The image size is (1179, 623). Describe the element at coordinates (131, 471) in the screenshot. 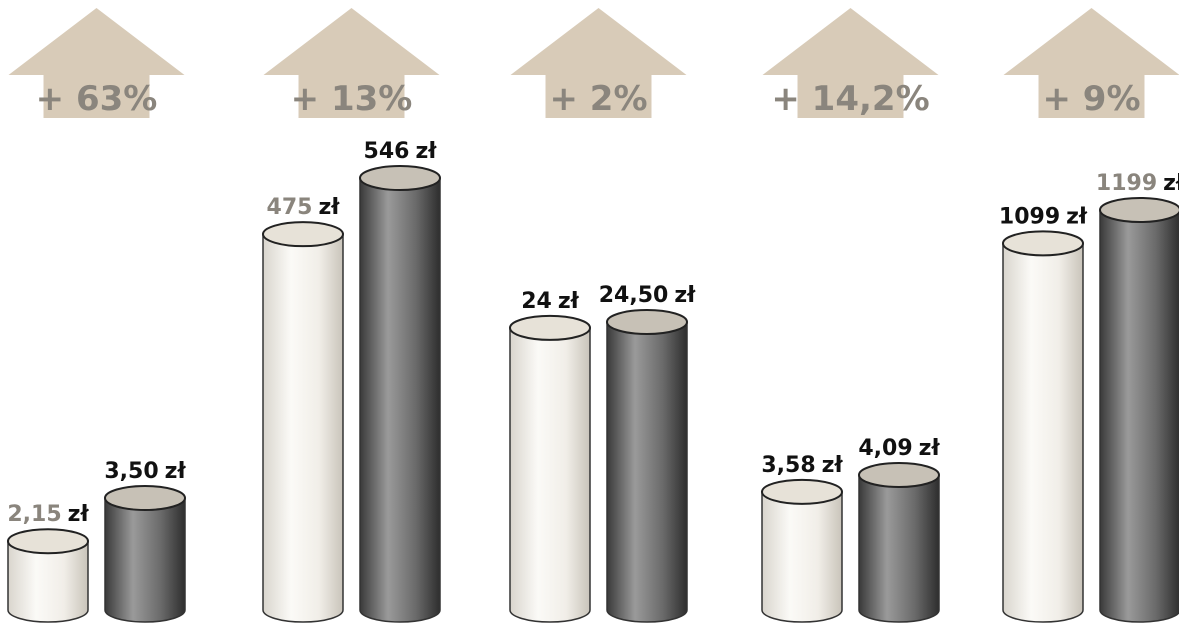

I see `value-number: 3,50` at that location.